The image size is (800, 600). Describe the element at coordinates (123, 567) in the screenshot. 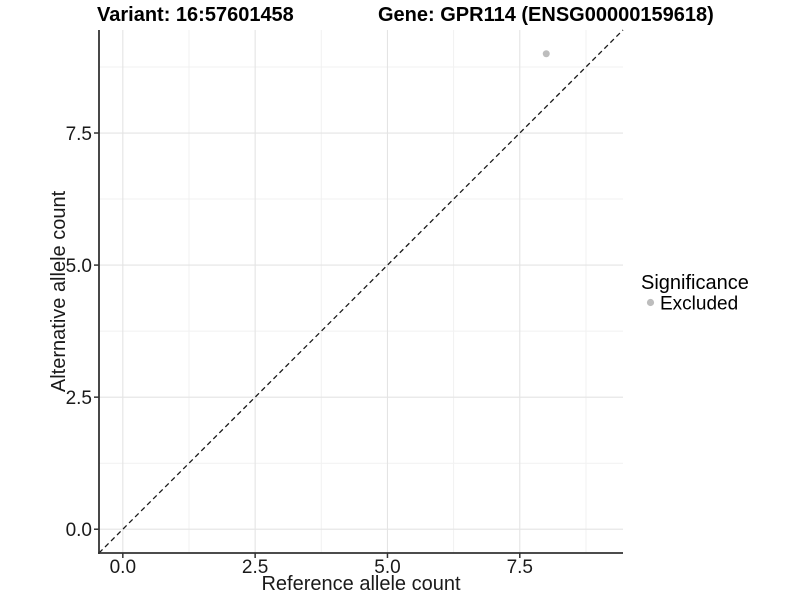

I see `x-tick-label: 0.0` at that location.